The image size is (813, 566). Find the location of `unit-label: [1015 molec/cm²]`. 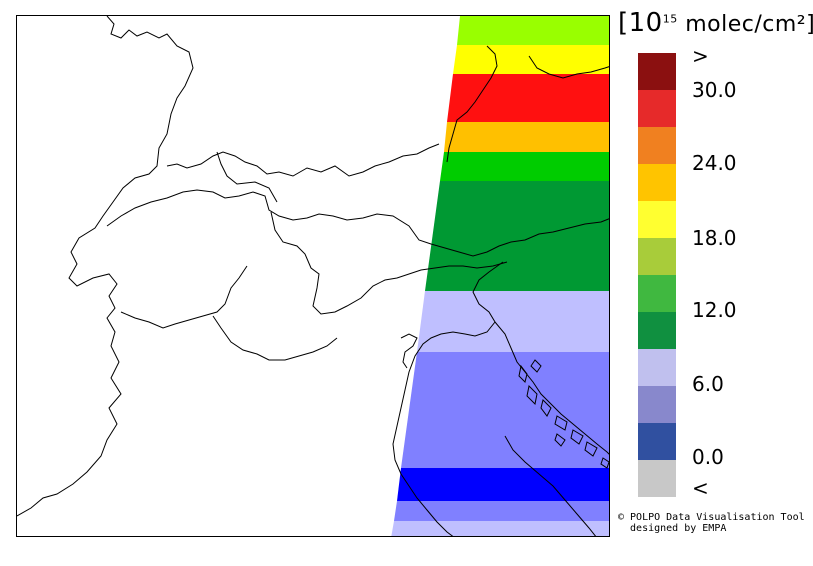

unit-label: [1015 molec/cm²] is located at coordinates (715, 23).